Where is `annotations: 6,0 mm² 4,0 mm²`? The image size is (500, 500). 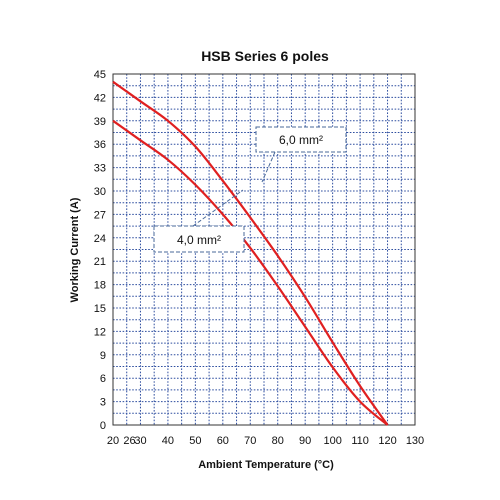 annotations: 6,0 mm² 4,0 mm² is located at coordinates (250, 189).